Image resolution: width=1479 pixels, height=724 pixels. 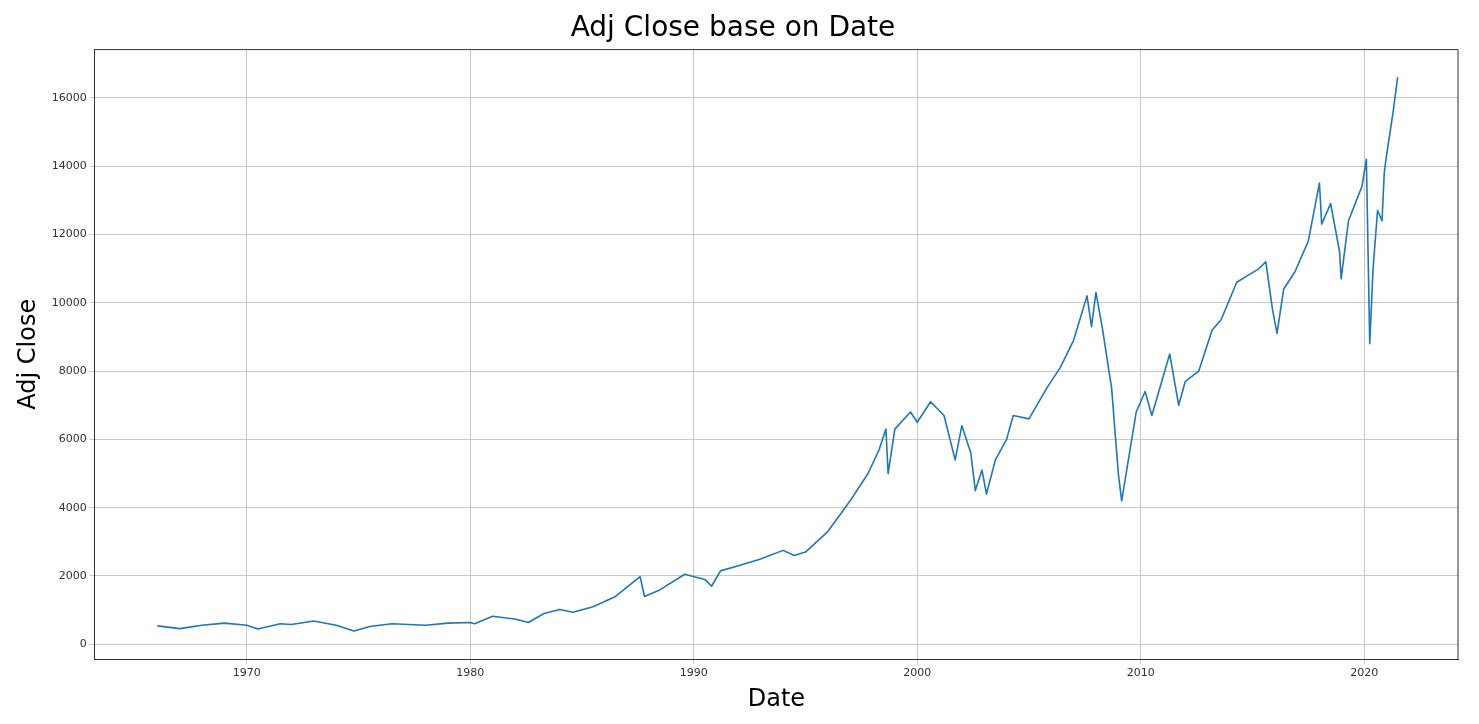 I want to click on y-tick-label: 2000, so click(x=72, y=575).